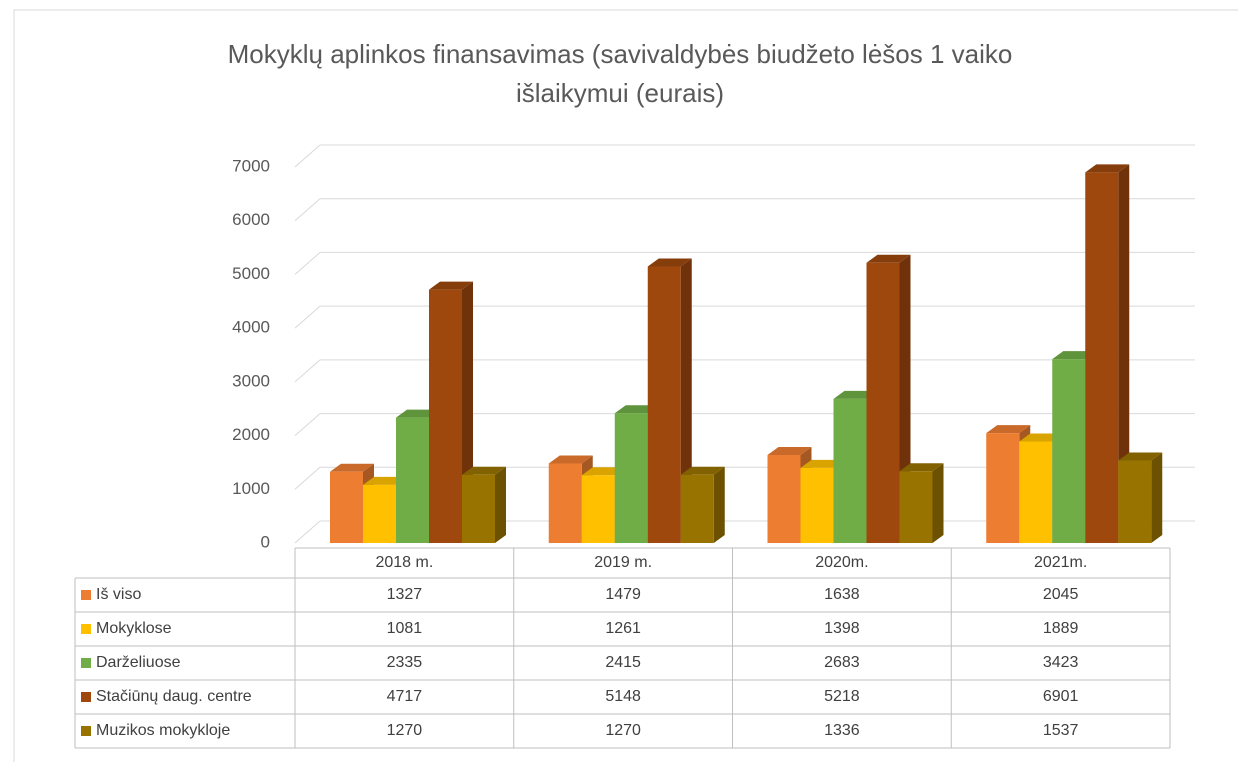  What do you see at coordinates (134, 628) in the screenshot?
I see `legend-label: Mokyklose` at bounding box center [134, 628].